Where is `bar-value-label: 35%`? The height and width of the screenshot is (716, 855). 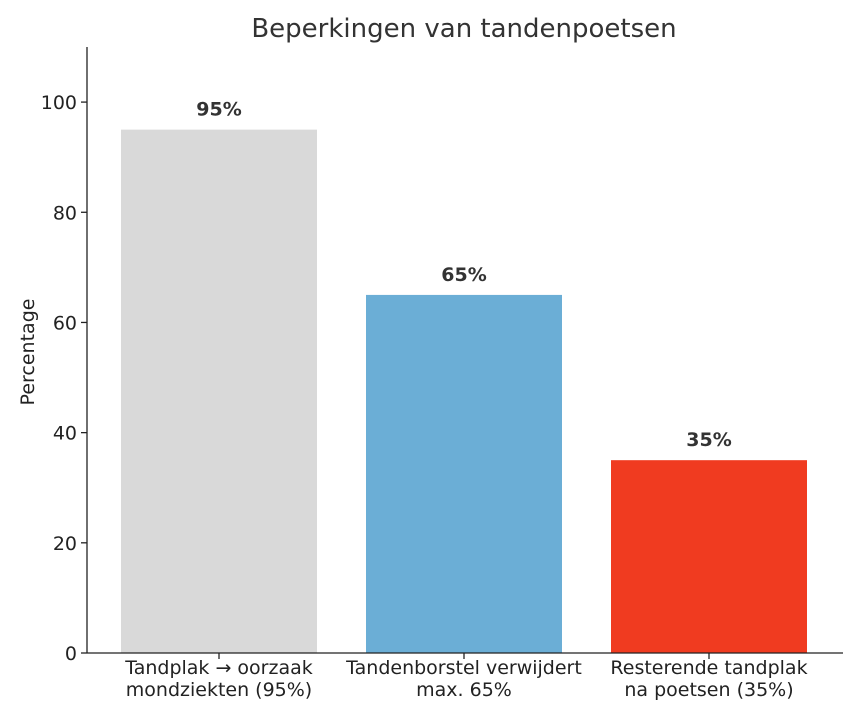
bar-value-label: 35% is located at coordinates (708, 440).